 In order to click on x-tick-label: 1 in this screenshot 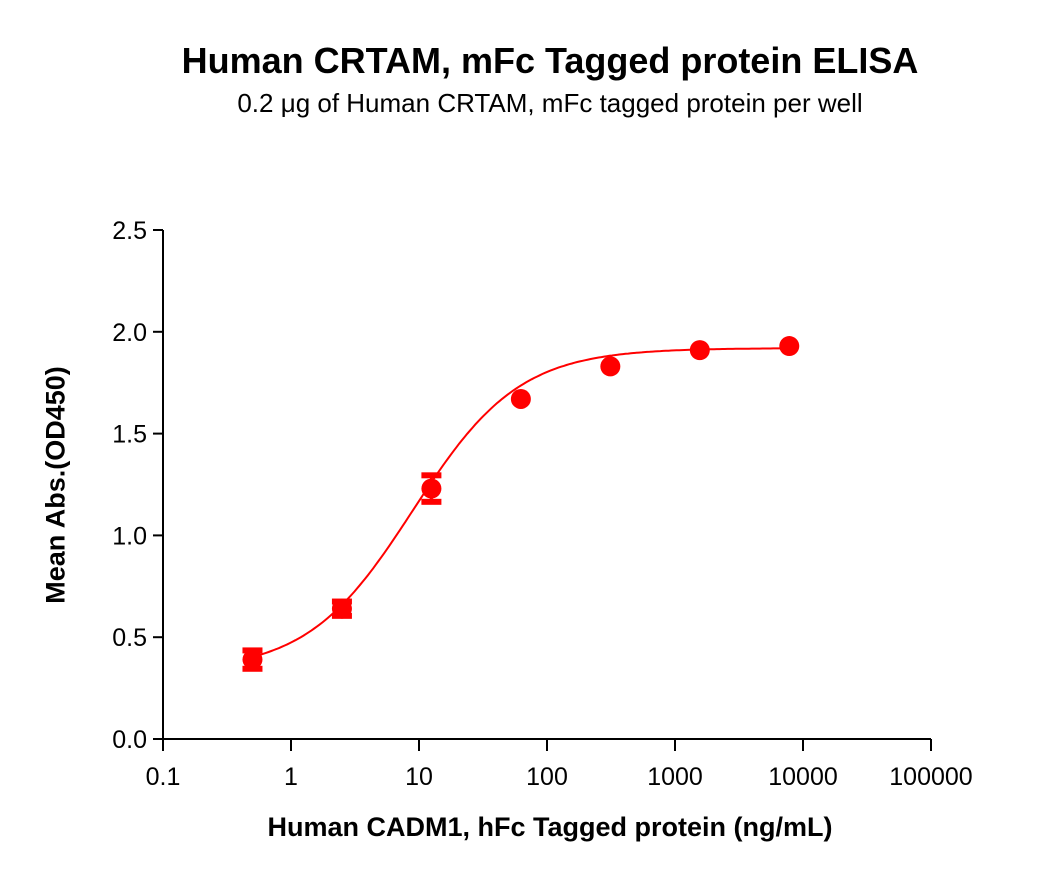, I will do `click(291, 777)`.